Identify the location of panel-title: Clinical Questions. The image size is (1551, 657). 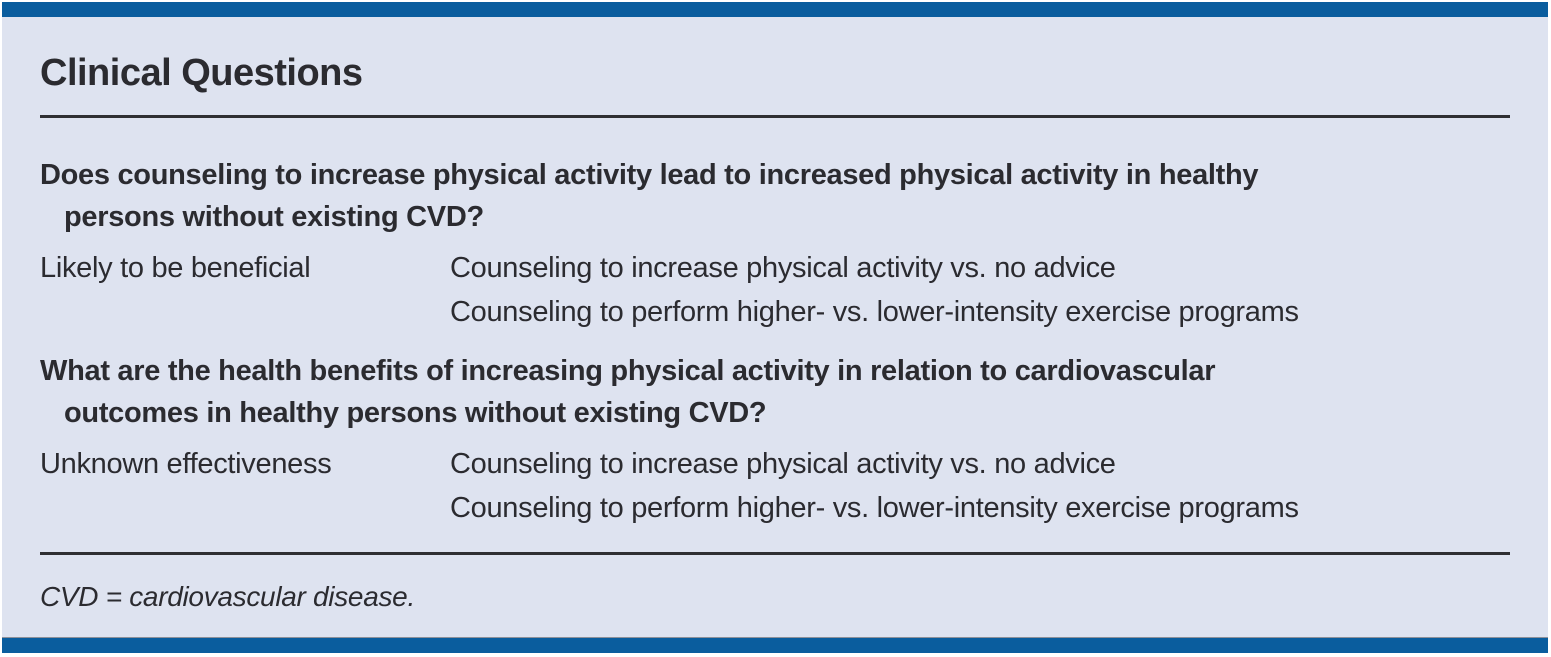
(201, 73).